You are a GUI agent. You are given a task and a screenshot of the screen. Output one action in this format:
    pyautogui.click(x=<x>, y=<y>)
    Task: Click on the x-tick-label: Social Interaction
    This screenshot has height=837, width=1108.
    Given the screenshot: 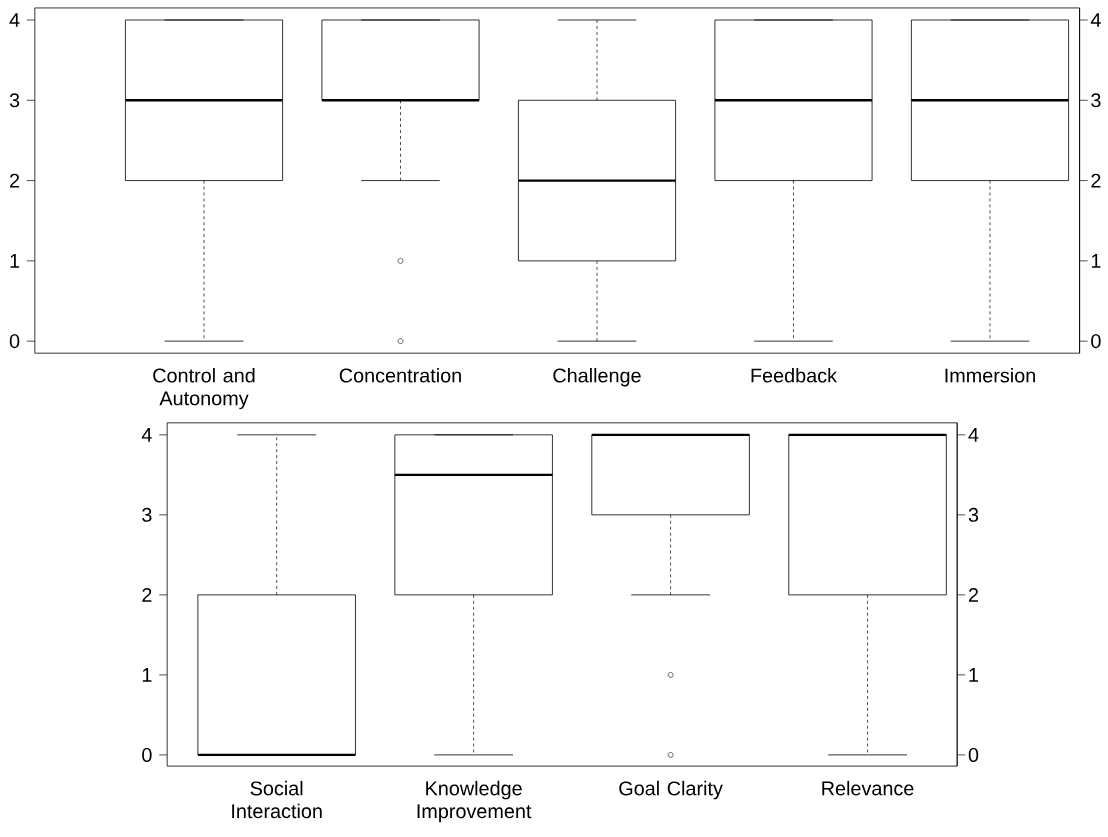 What is the action you would take?
    pyautogui.click(x=277, y=800)
    